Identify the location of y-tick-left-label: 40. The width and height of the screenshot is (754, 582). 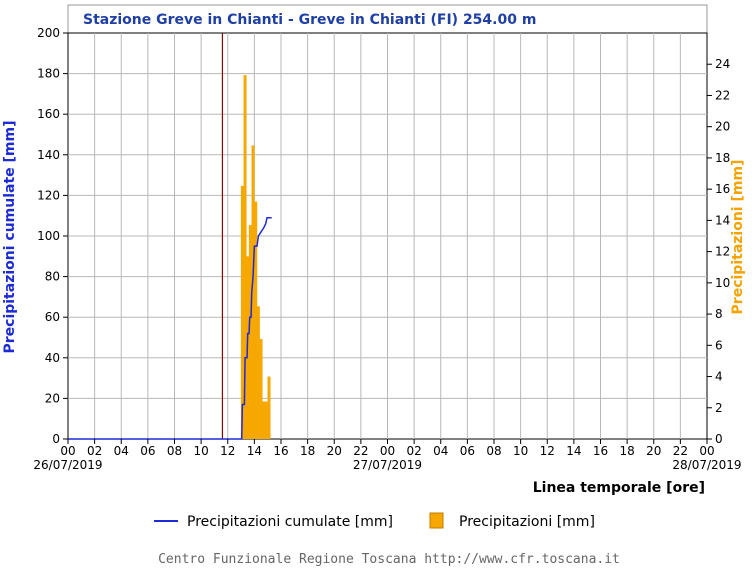
(52, 358).